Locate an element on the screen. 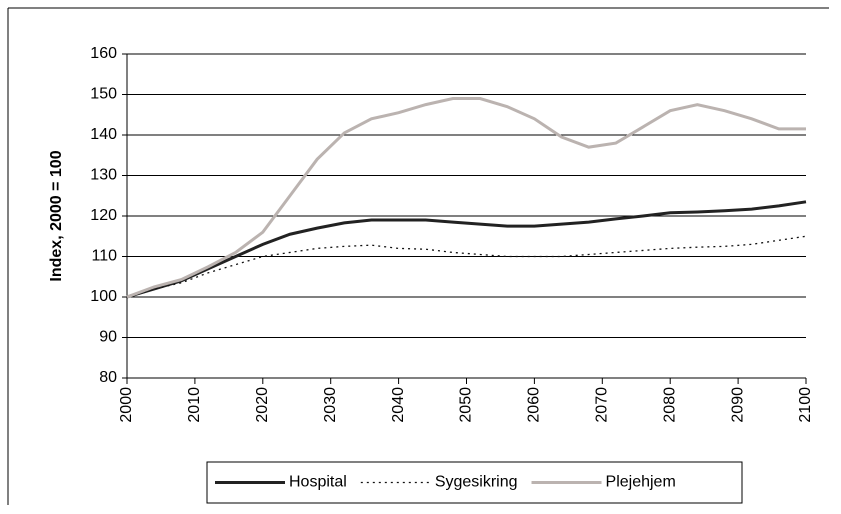 The height and width of the screenshot is (514, 841). x-tick-label: 2030 is located at coordinates (330, 405).